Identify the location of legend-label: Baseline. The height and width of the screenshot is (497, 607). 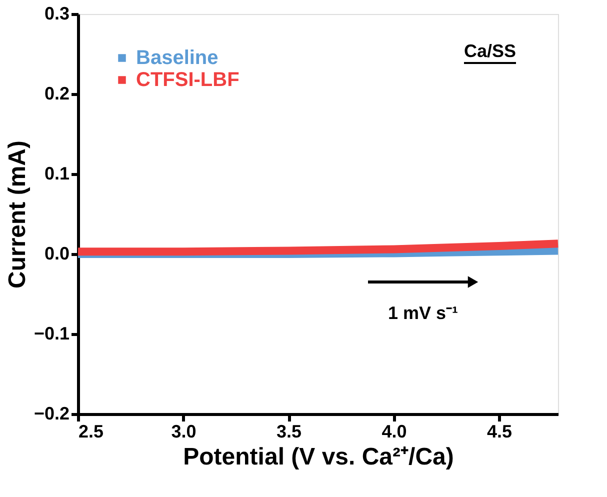
(177, 58).